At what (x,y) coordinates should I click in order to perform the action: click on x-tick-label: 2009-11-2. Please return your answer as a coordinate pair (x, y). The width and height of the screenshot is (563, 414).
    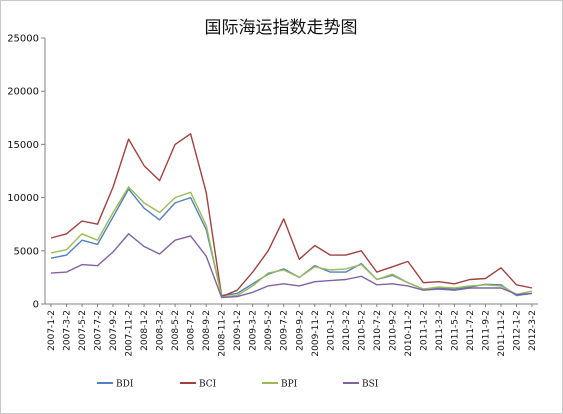
    Looking at the image, I should click on (316, 333).